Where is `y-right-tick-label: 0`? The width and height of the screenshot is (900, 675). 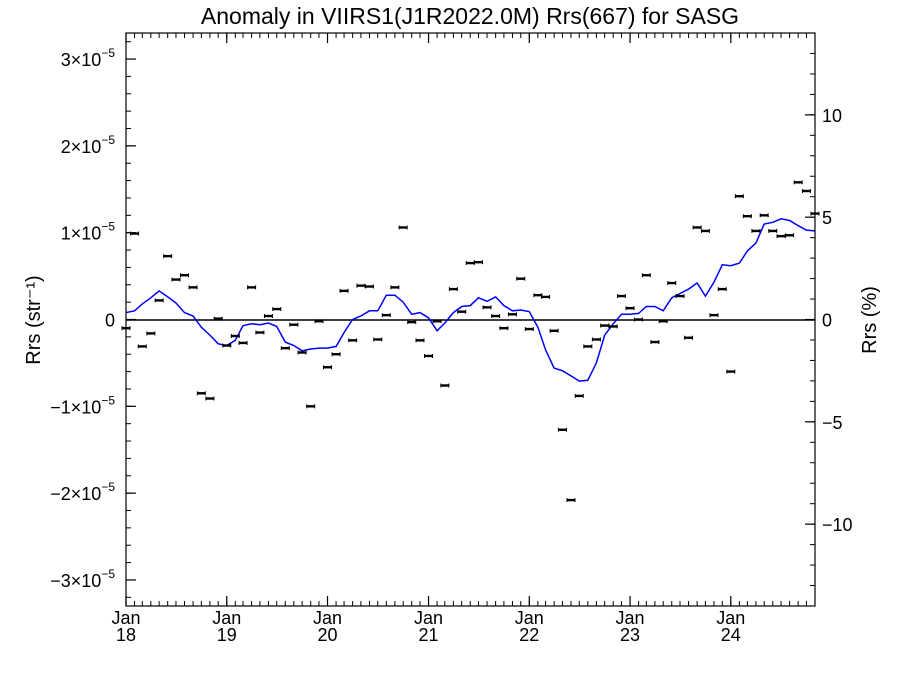
y-right-tick-label: 0 is located at coordinates (827, 321).